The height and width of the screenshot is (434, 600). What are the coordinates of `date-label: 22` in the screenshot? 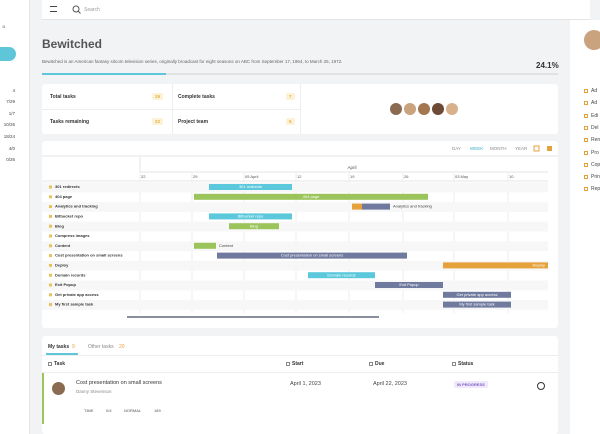 It's located at (143, 176).